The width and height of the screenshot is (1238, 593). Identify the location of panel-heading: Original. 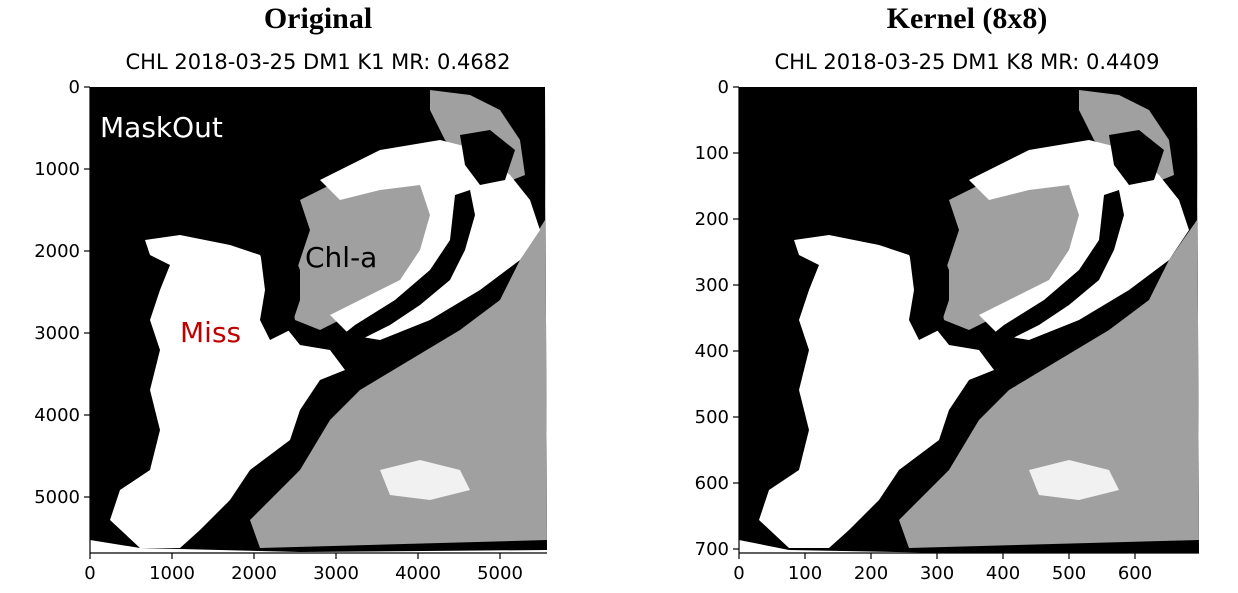
(318, 18).